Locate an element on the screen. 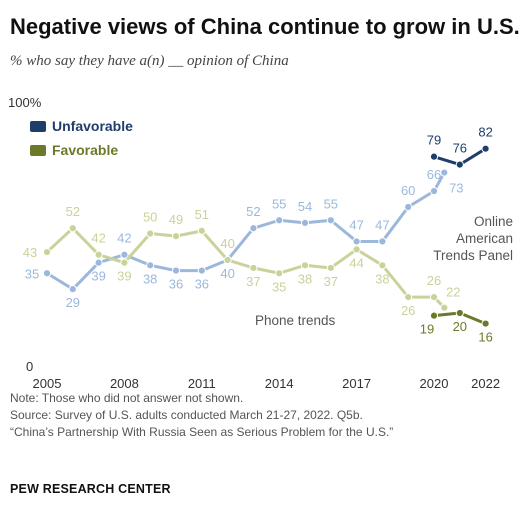 Image resolution: width=520 pixels, height=520 pixels. online-panel-annotation: Trends Panel is located at coordinates (473, 255).